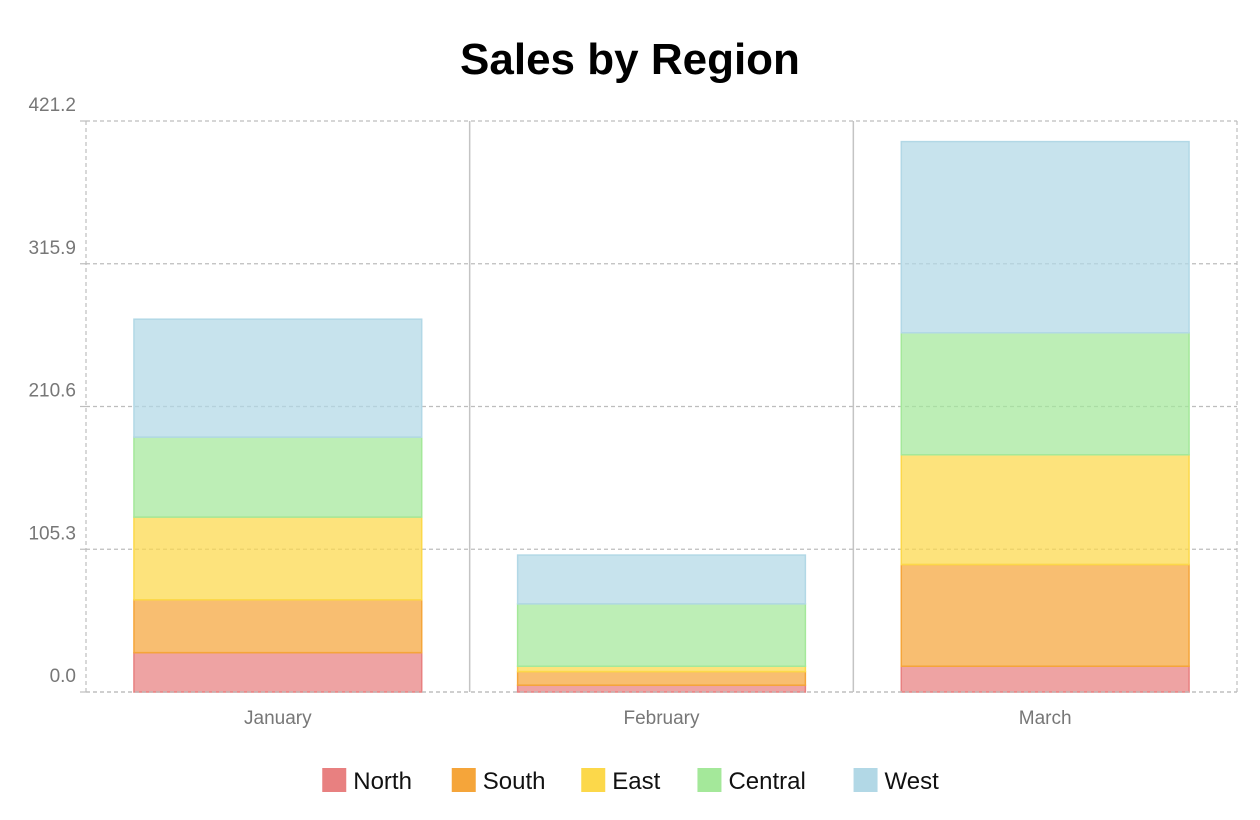 This screenshot has height=820, width=1260. What do you see at coordinates (1045, 718) in the screenshot?
I see `x-tick-label: March` at bounding box center [1045, 718].